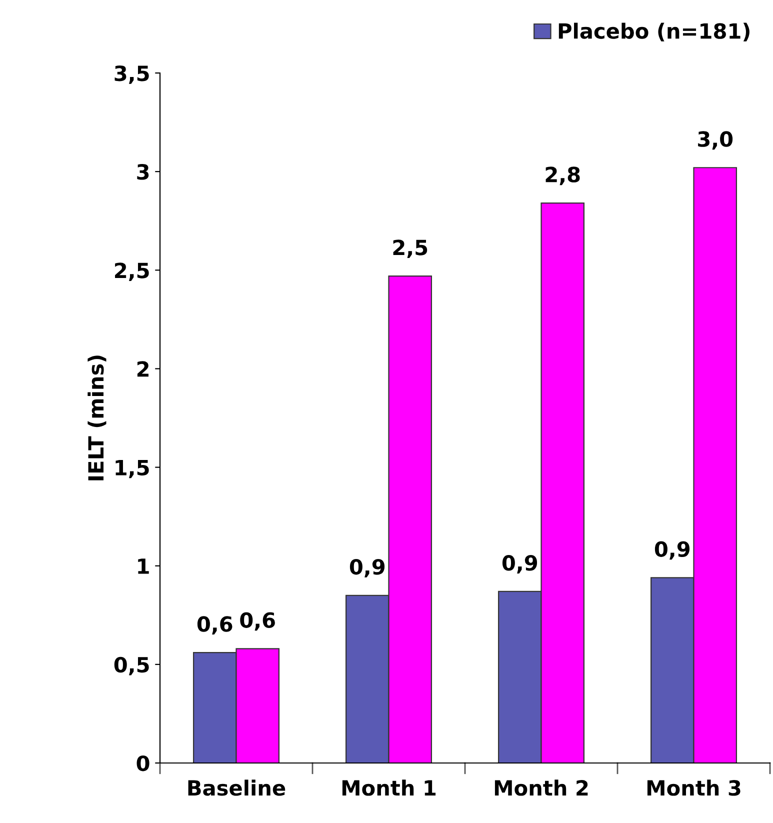 The image size is (773, 823). What do you see at coordinates (143, 172) in the screenshot?
I see `y-tick-label: 3` at bounding box center [143, 172].